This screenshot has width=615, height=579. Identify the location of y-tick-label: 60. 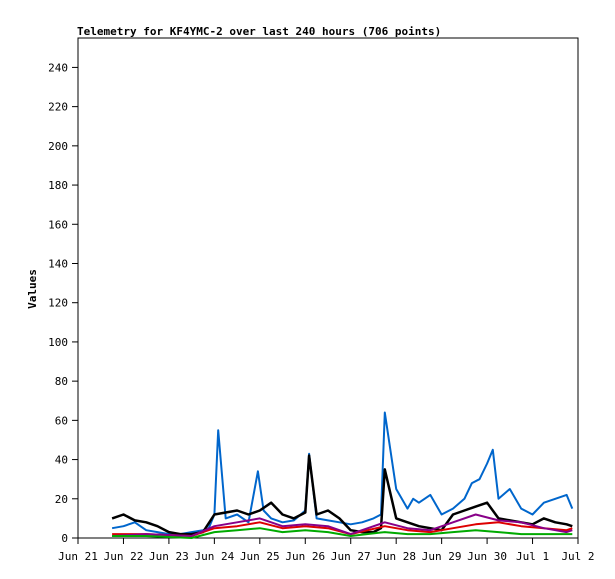
(61, 420).